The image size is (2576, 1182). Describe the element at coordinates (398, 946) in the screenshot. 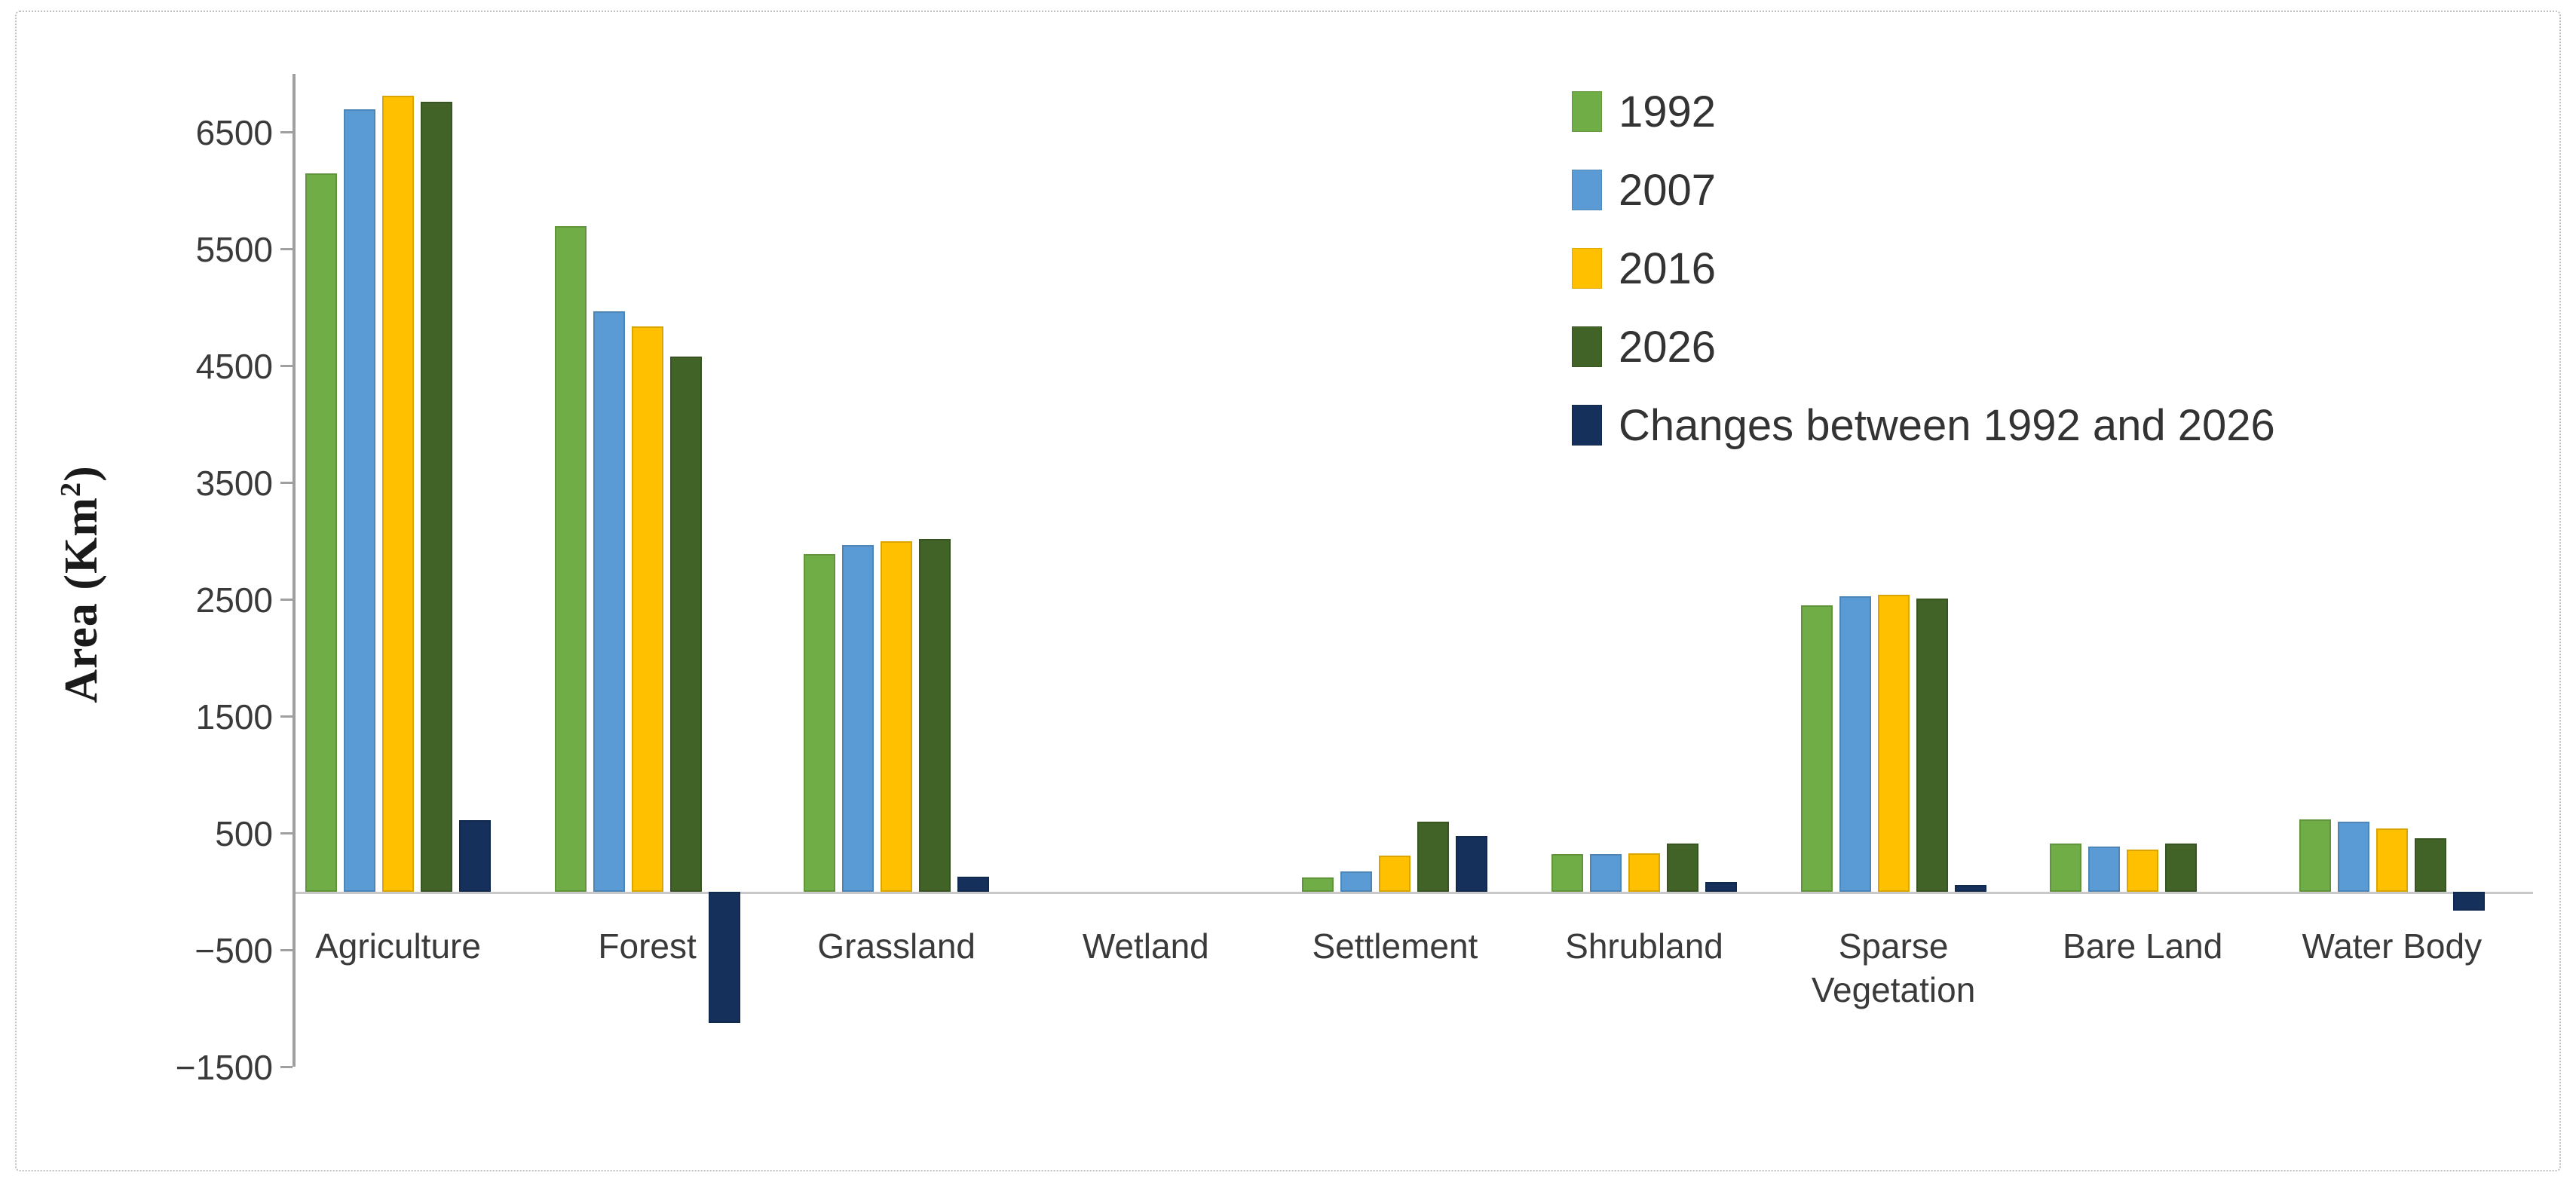

I see `x-axis-category-label: Agriculture` at that location.